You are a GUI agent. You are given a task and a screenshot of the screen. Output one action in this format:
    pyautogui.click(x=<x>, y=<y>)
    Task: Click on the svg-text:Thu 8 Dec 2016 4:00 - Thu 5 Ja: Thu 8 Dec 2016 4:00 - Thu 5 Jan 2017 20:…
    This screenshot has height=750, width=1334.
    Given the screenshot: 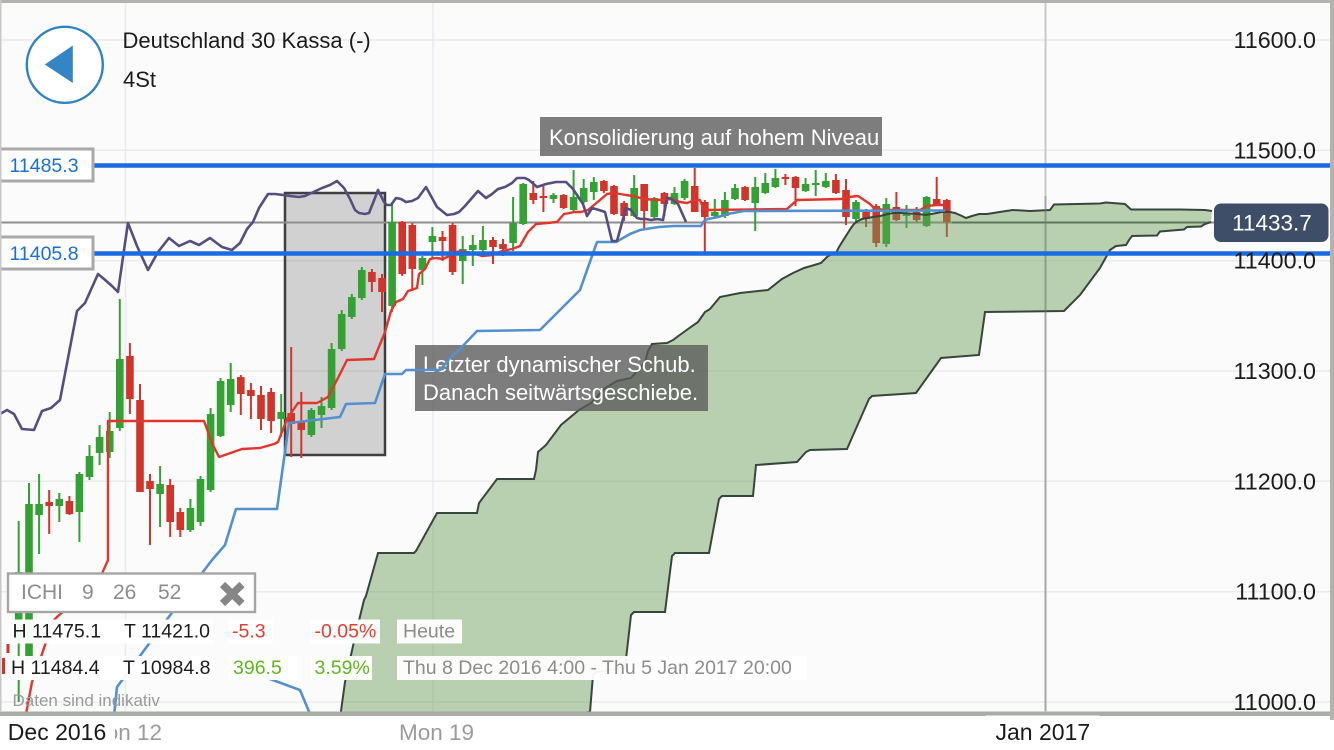 What is the action you would take?
    pyautogui.click(x=597, y=668)
    